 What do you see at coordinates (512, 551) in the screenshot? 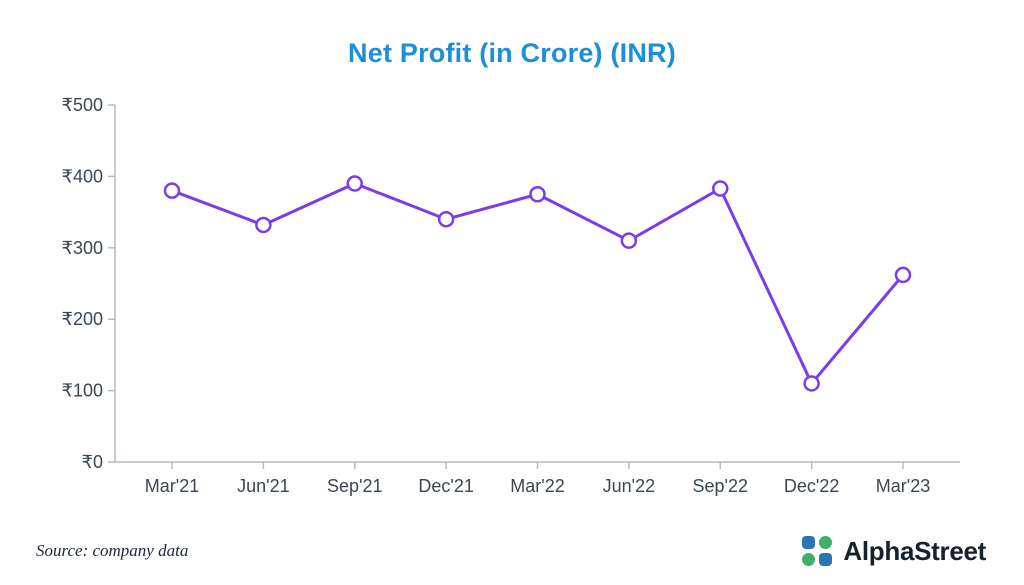
I see `footer: Source: company data AlphaStreet` at bounding box center [512, 551].